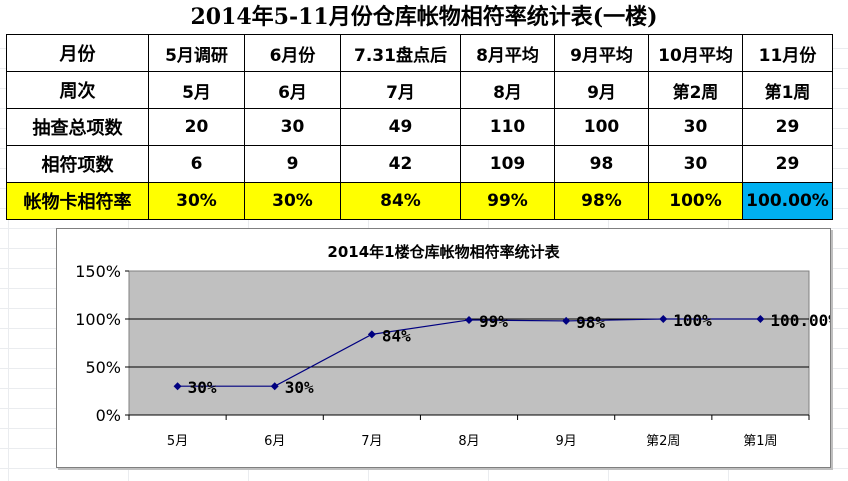 The height and width of the screenshot is (481, 848). What do you see at coordinates (98, 319) in the screenshot?
I see `y-tick-label: 100%` at bounding box center [98, 319].